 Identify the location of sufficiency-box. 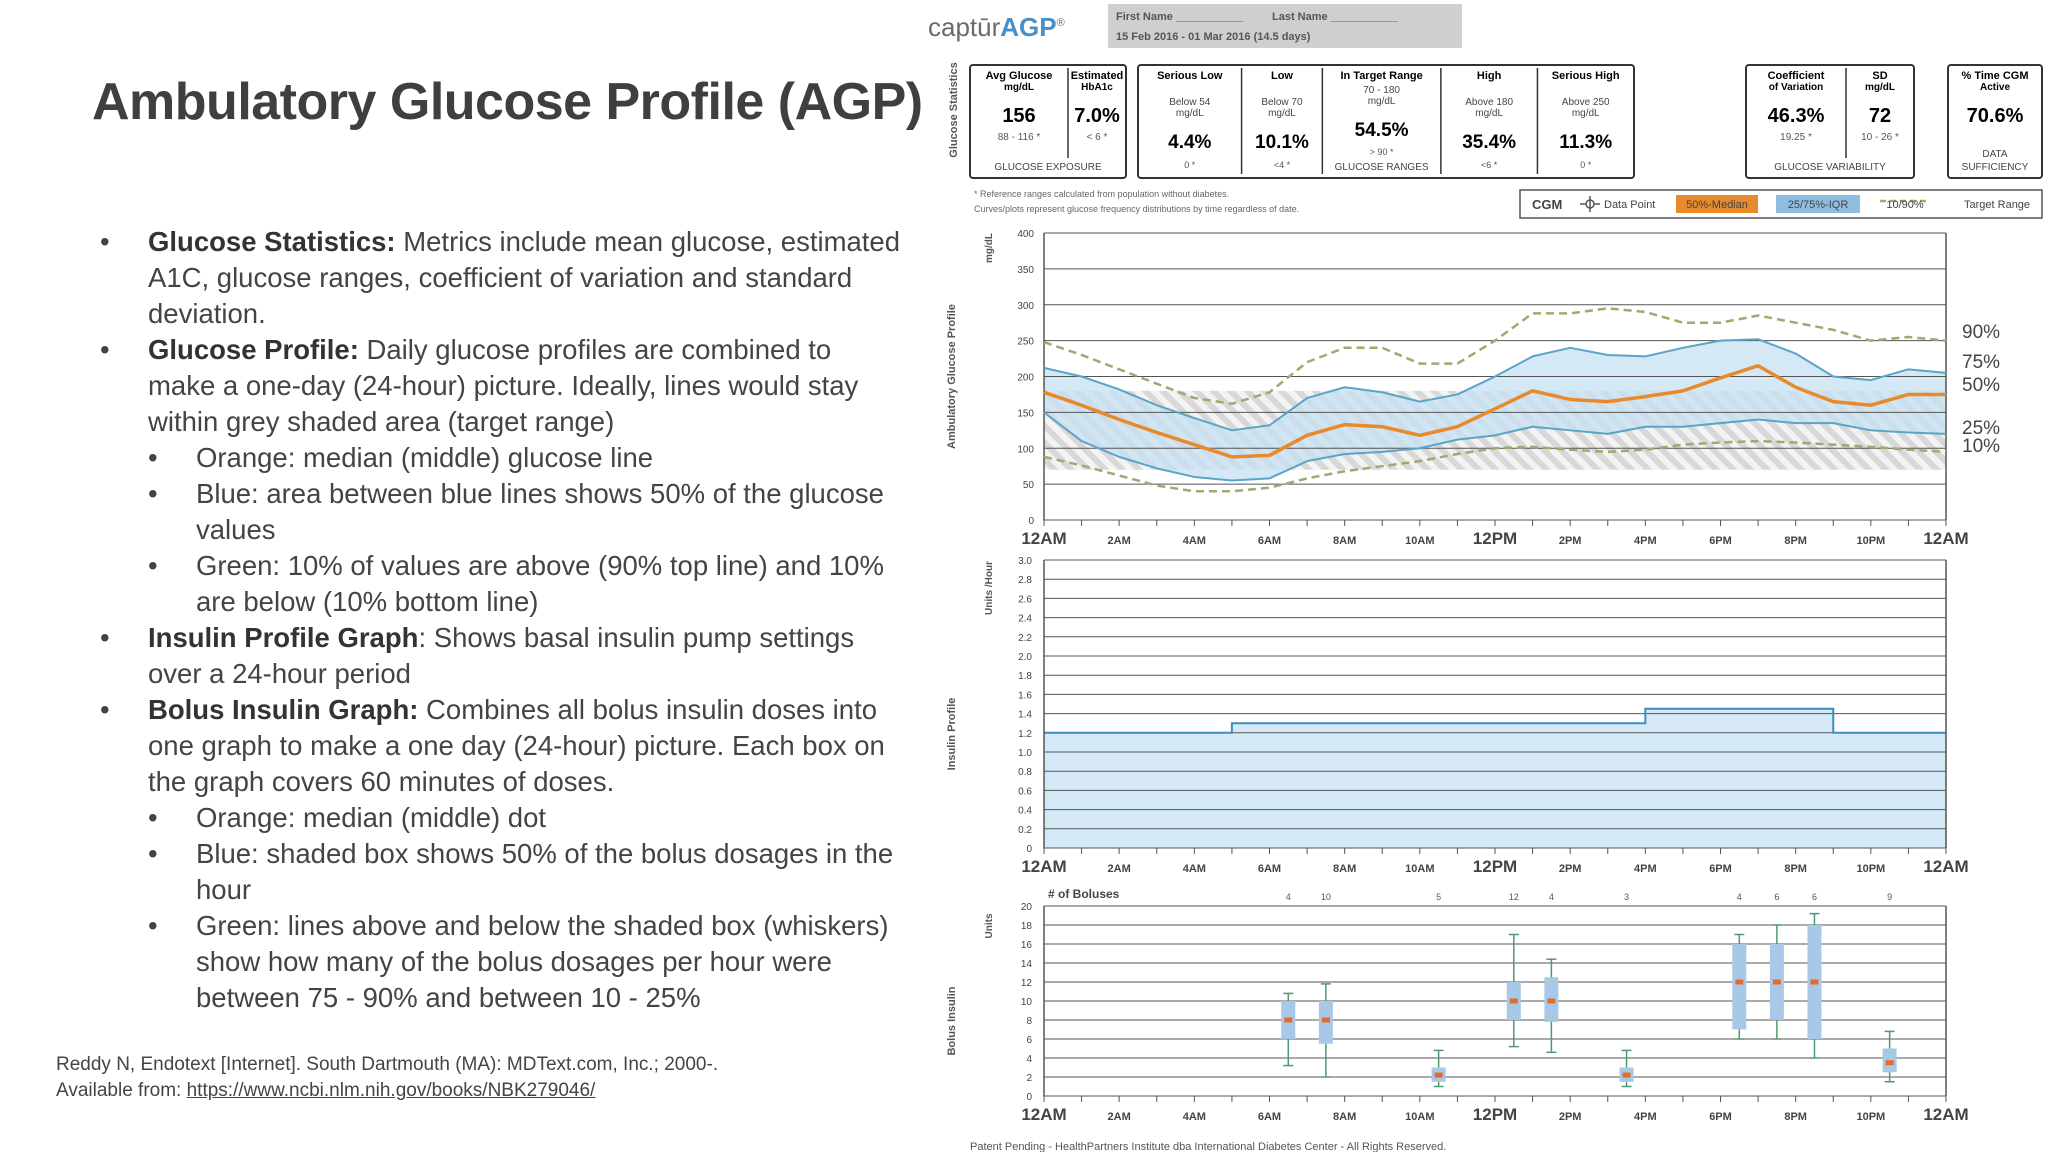
(1995, 121).